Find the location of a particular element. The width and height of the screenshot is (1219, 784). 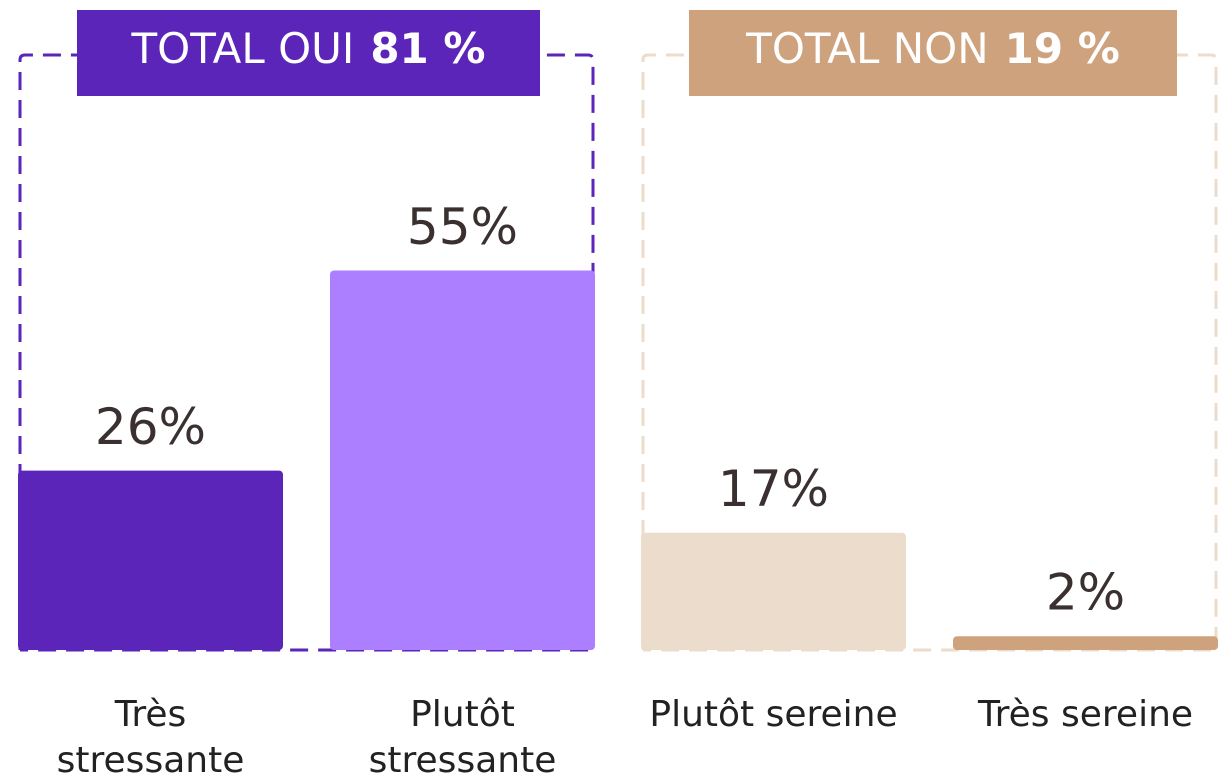

group-label: TOTAL NON is located at coordinates (866, 48).